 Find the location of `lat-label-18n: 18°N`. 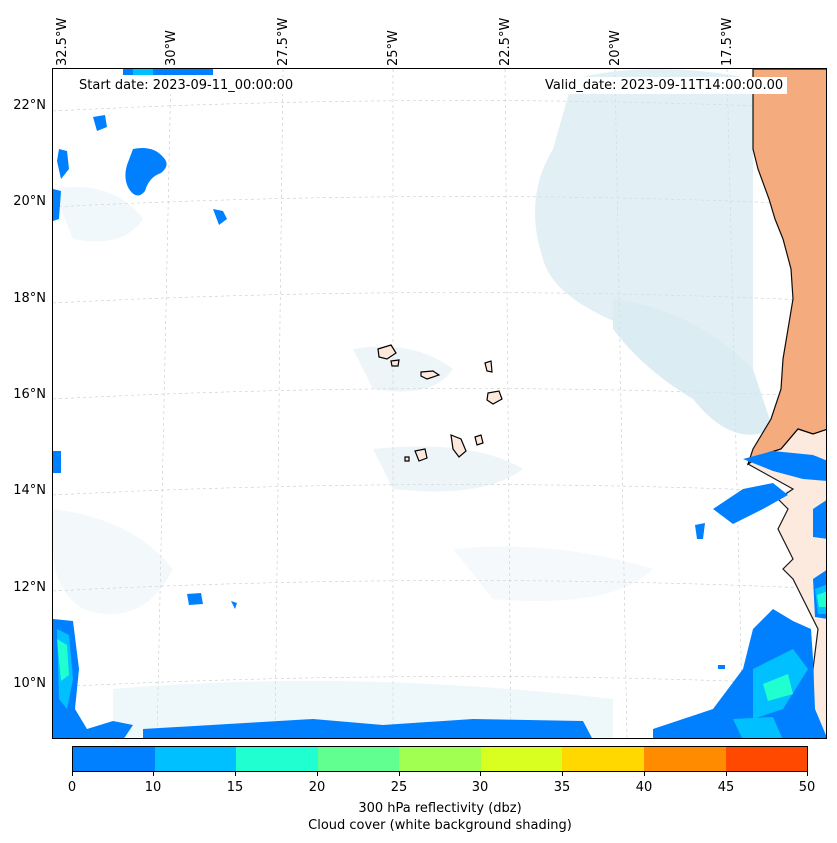

lat-label-18n: 18°N is located at coordinates (29, 298).